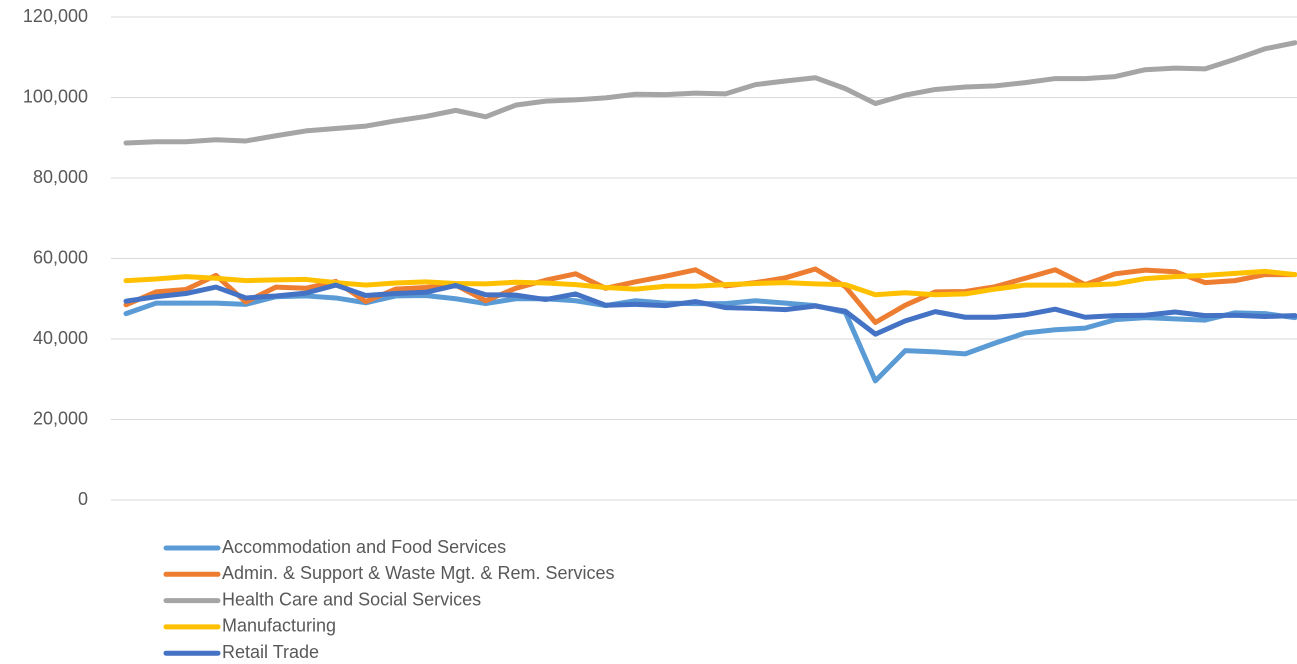 The image size is (1297, 664). Describe the element at coordinates (270, 652) in the screenshot. I see `legend-label: Retail Trade` at that location.